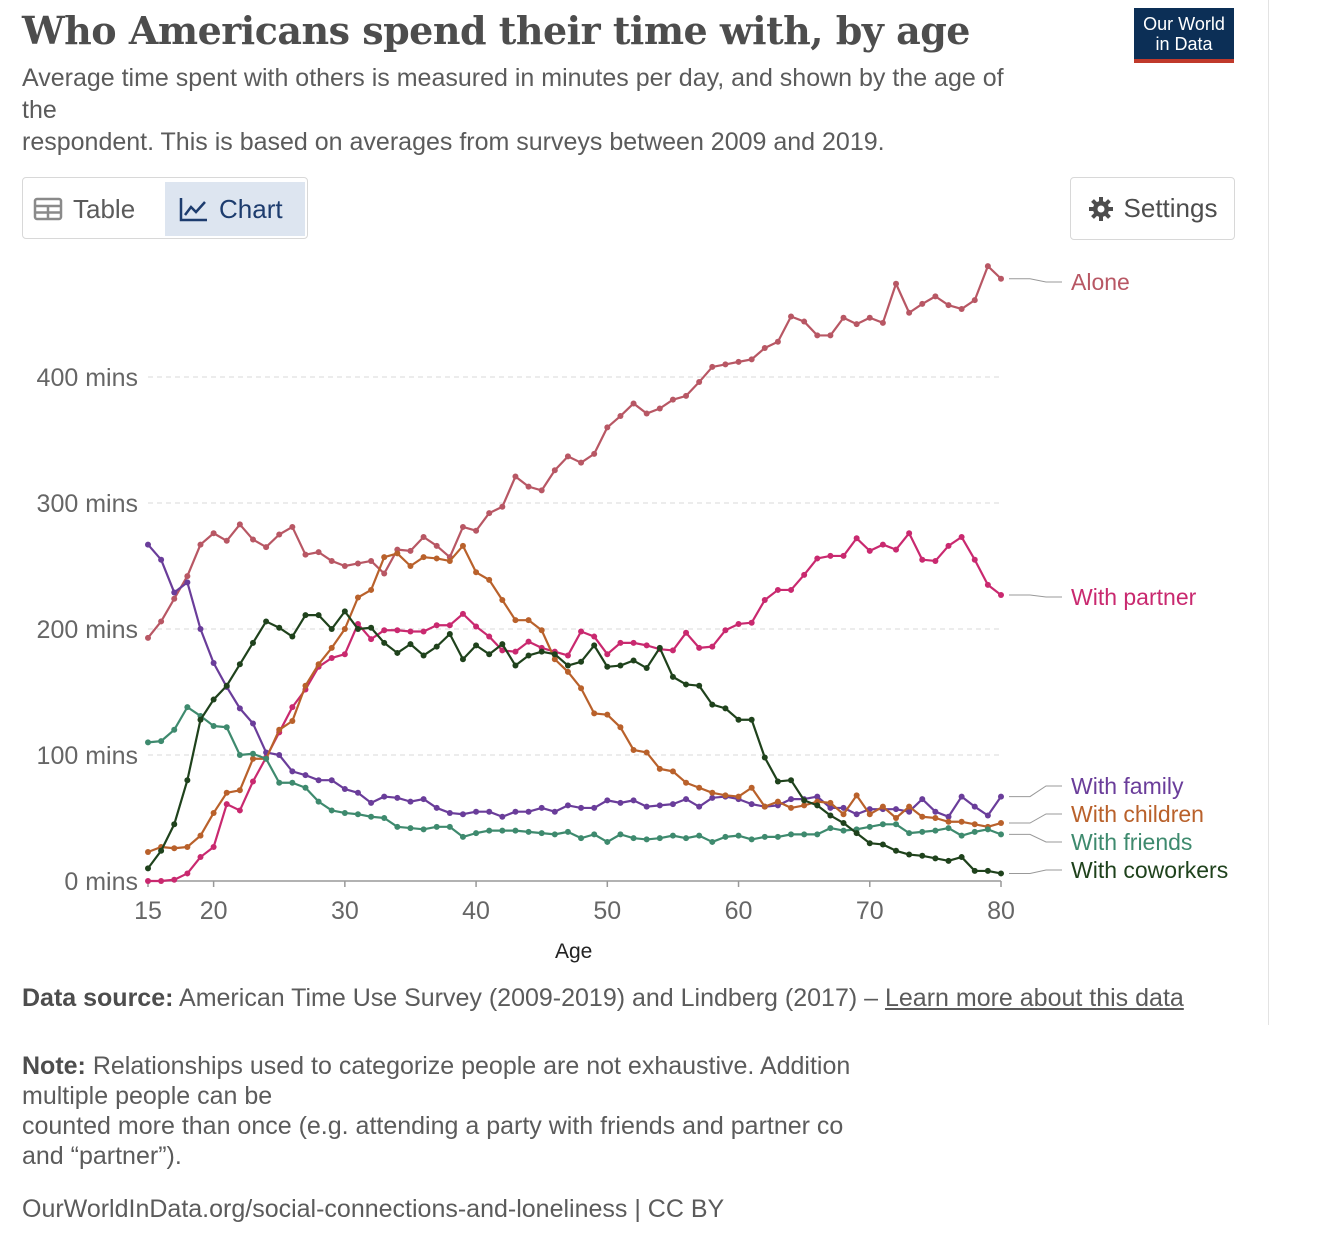 The width and height of the screenshot is (1322, 1249). I want to click on x-tick-label: 70, so click(870, 911).